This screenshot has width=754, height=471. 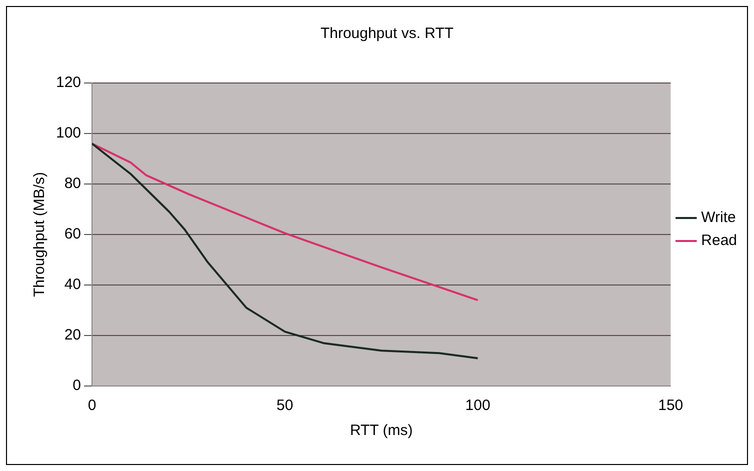 What do you see at coordinates (718, 217) in the screenshot?
I see `legend-label: Write` at bounding box center [718, 217].